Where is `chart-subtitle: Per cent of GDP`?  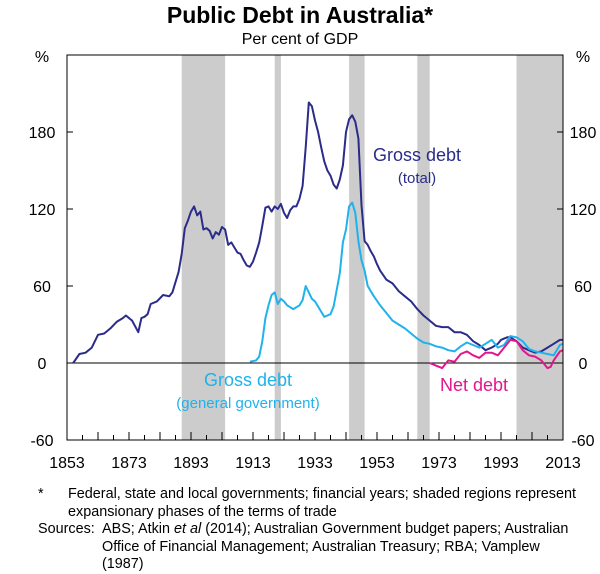
chart-subtitle: Per cent of GDP is located at coordinates (300, 39).